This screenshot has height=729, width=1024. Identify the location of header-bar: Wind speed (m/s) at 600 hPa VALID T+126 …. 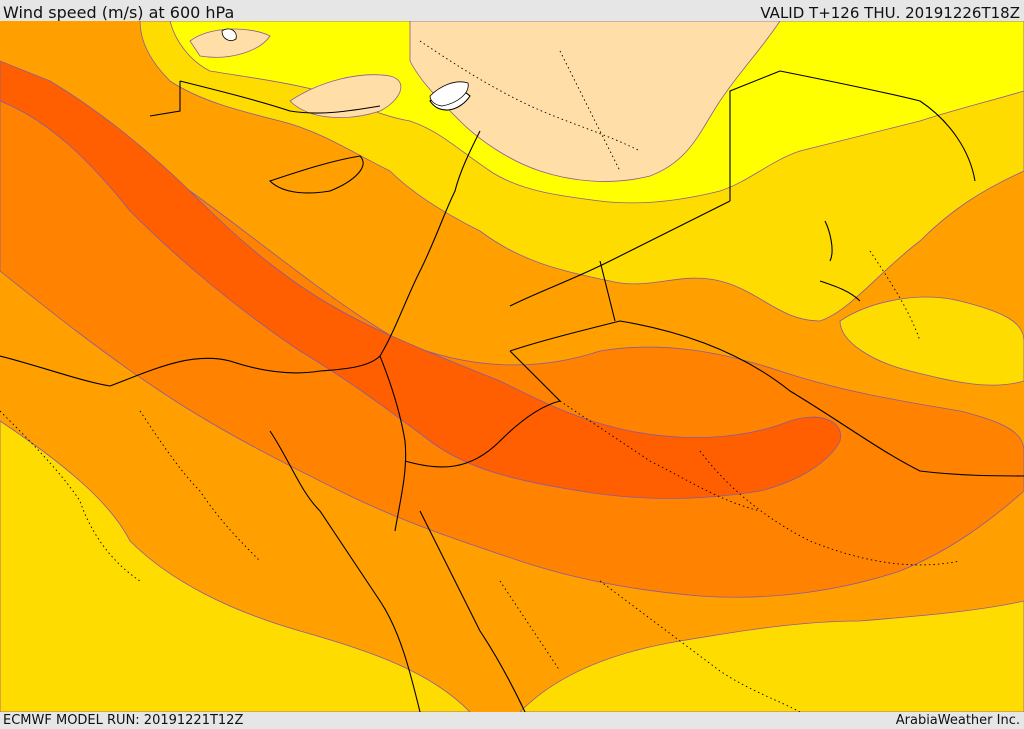
(512, 11).